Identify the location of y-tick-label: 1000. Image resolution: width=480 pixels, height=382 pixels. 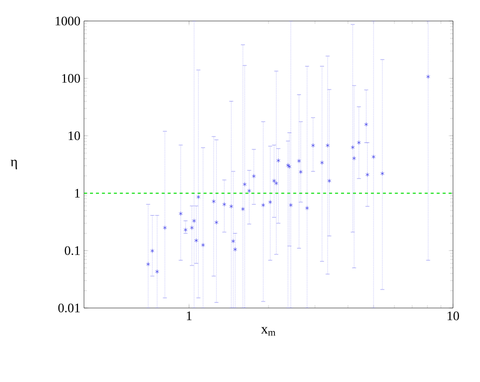
(68, 21).